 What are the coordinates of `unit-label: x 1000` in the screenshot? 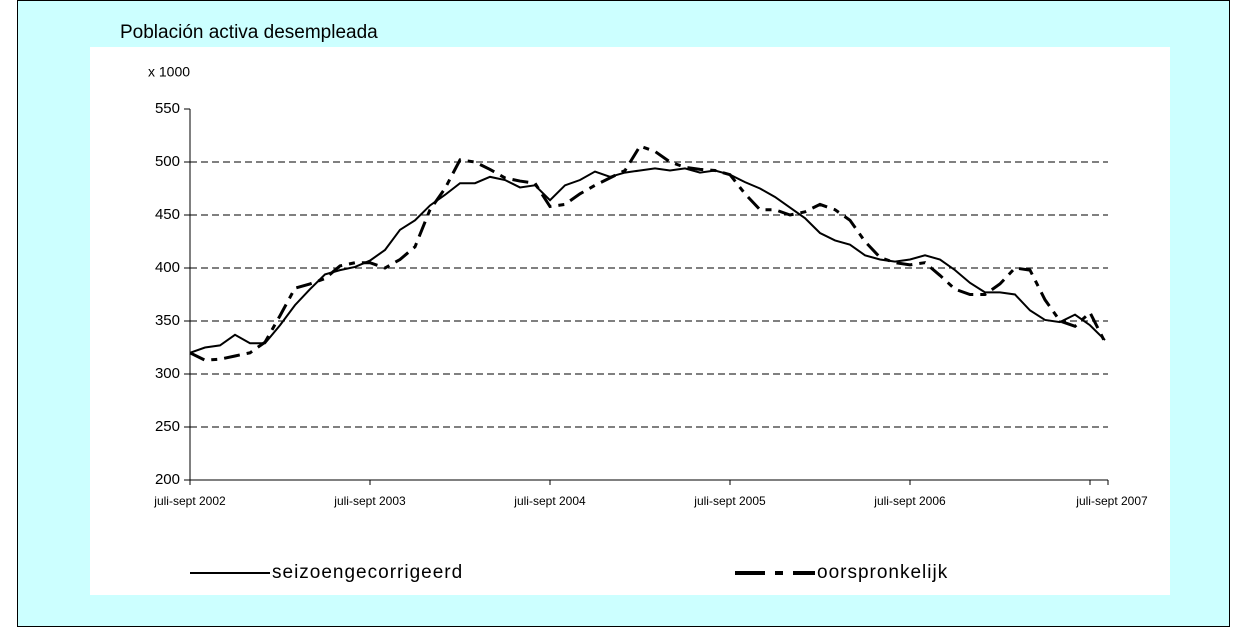 It's located at (169, 72).